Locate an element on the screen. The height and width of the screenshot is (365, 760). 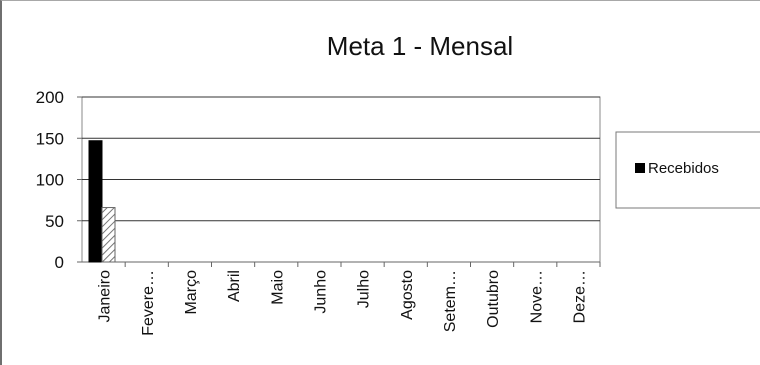
x-category-label: Maio is located at coordinates (277, 287).